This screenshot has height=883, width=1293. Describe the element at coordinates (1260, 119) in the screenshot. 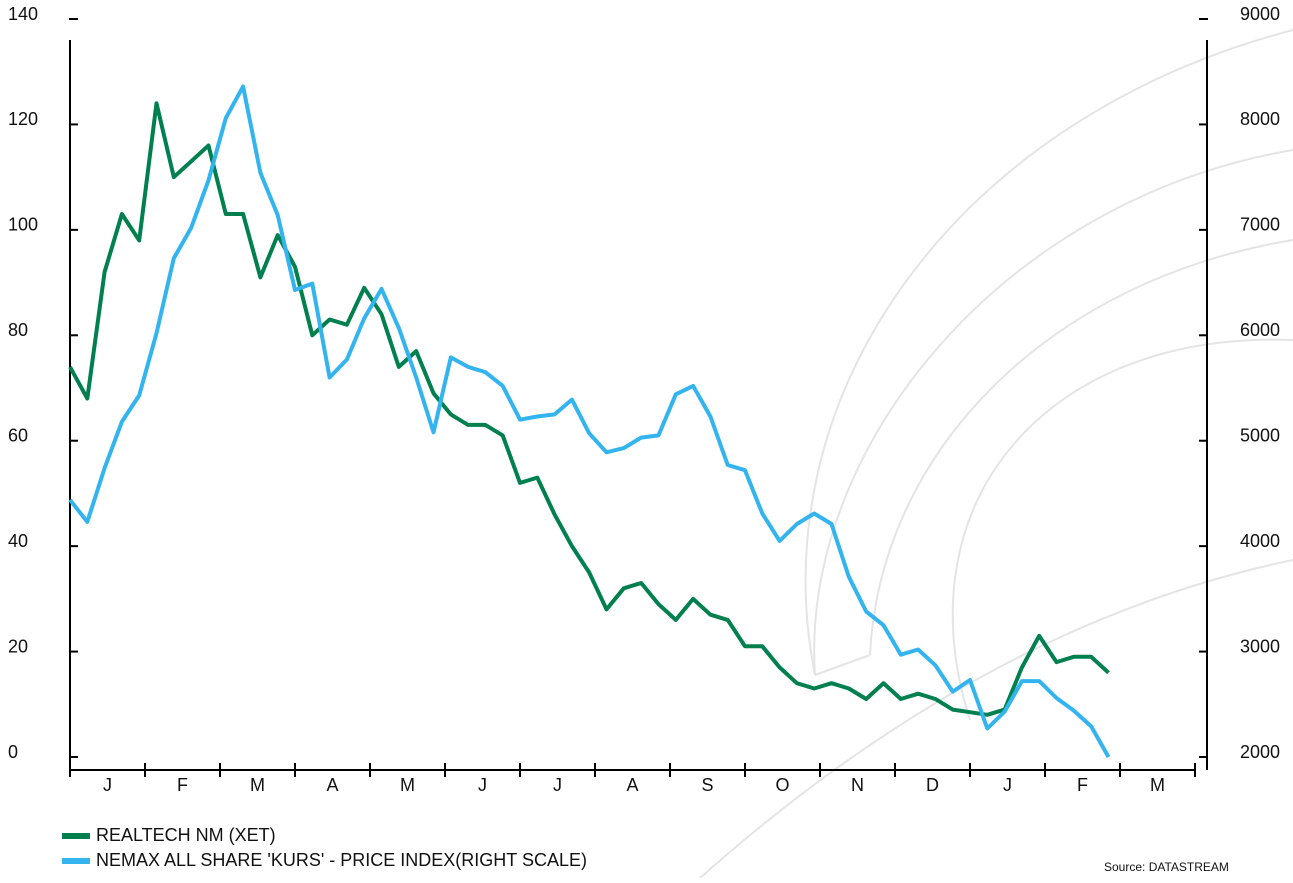

I see `y2-tick-label: 8000` at that location.